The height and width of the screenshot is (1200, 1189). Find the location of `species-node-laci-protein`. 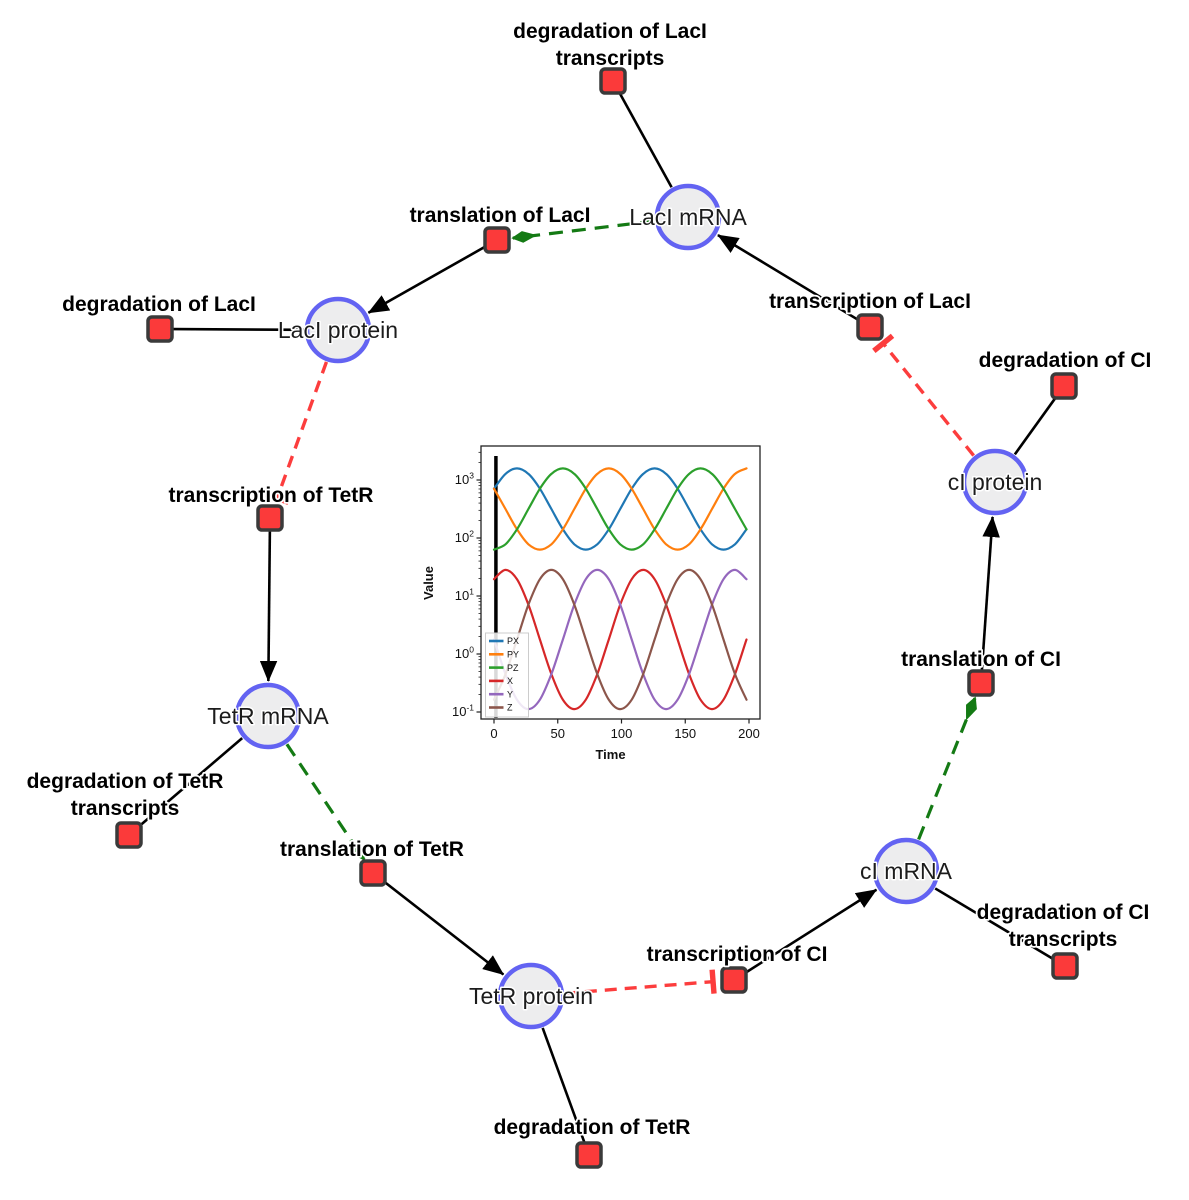

species-node-laci-protein is located at coordinates (338, 330).